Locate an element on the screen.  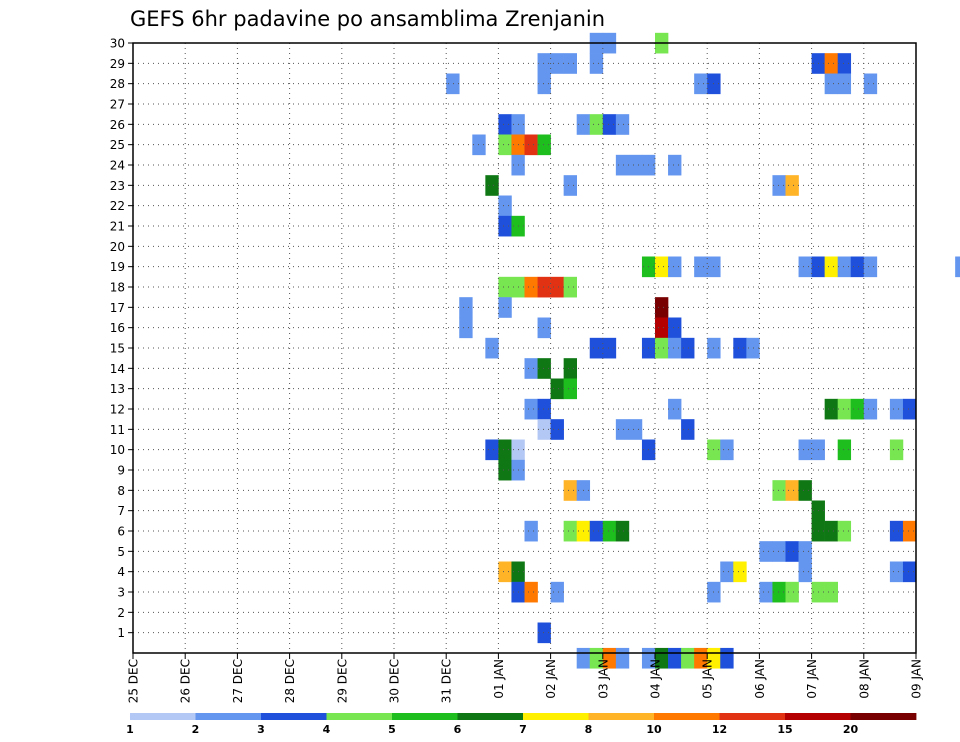
y-tick-label: 25 is located at coordinates (117, 145).